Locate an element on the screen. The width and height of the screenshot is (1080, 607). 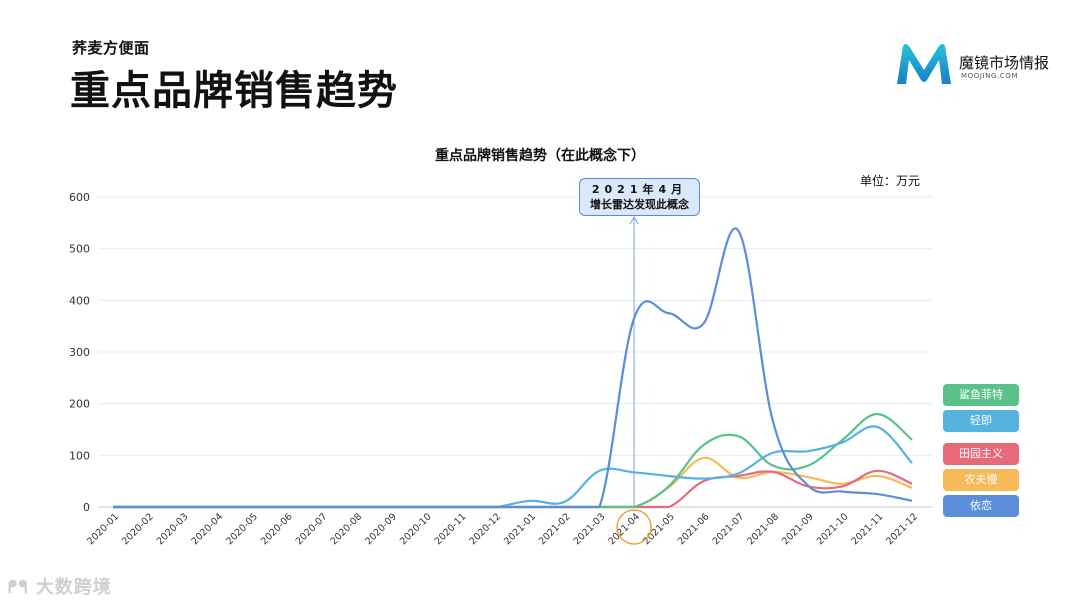
y-tick-label: 100 is located at coordinates (79, 455).